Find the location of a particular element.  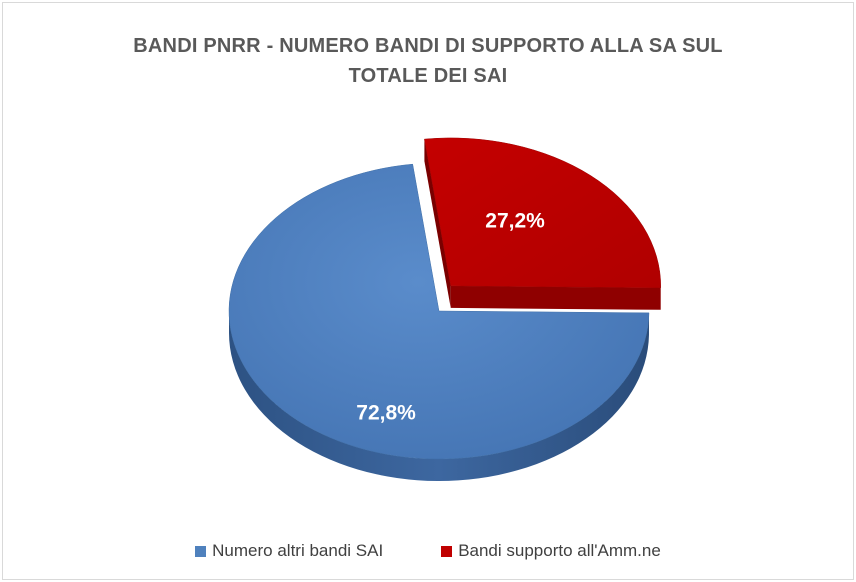

legend-swatch-blue is located at coordinates (201, 551).